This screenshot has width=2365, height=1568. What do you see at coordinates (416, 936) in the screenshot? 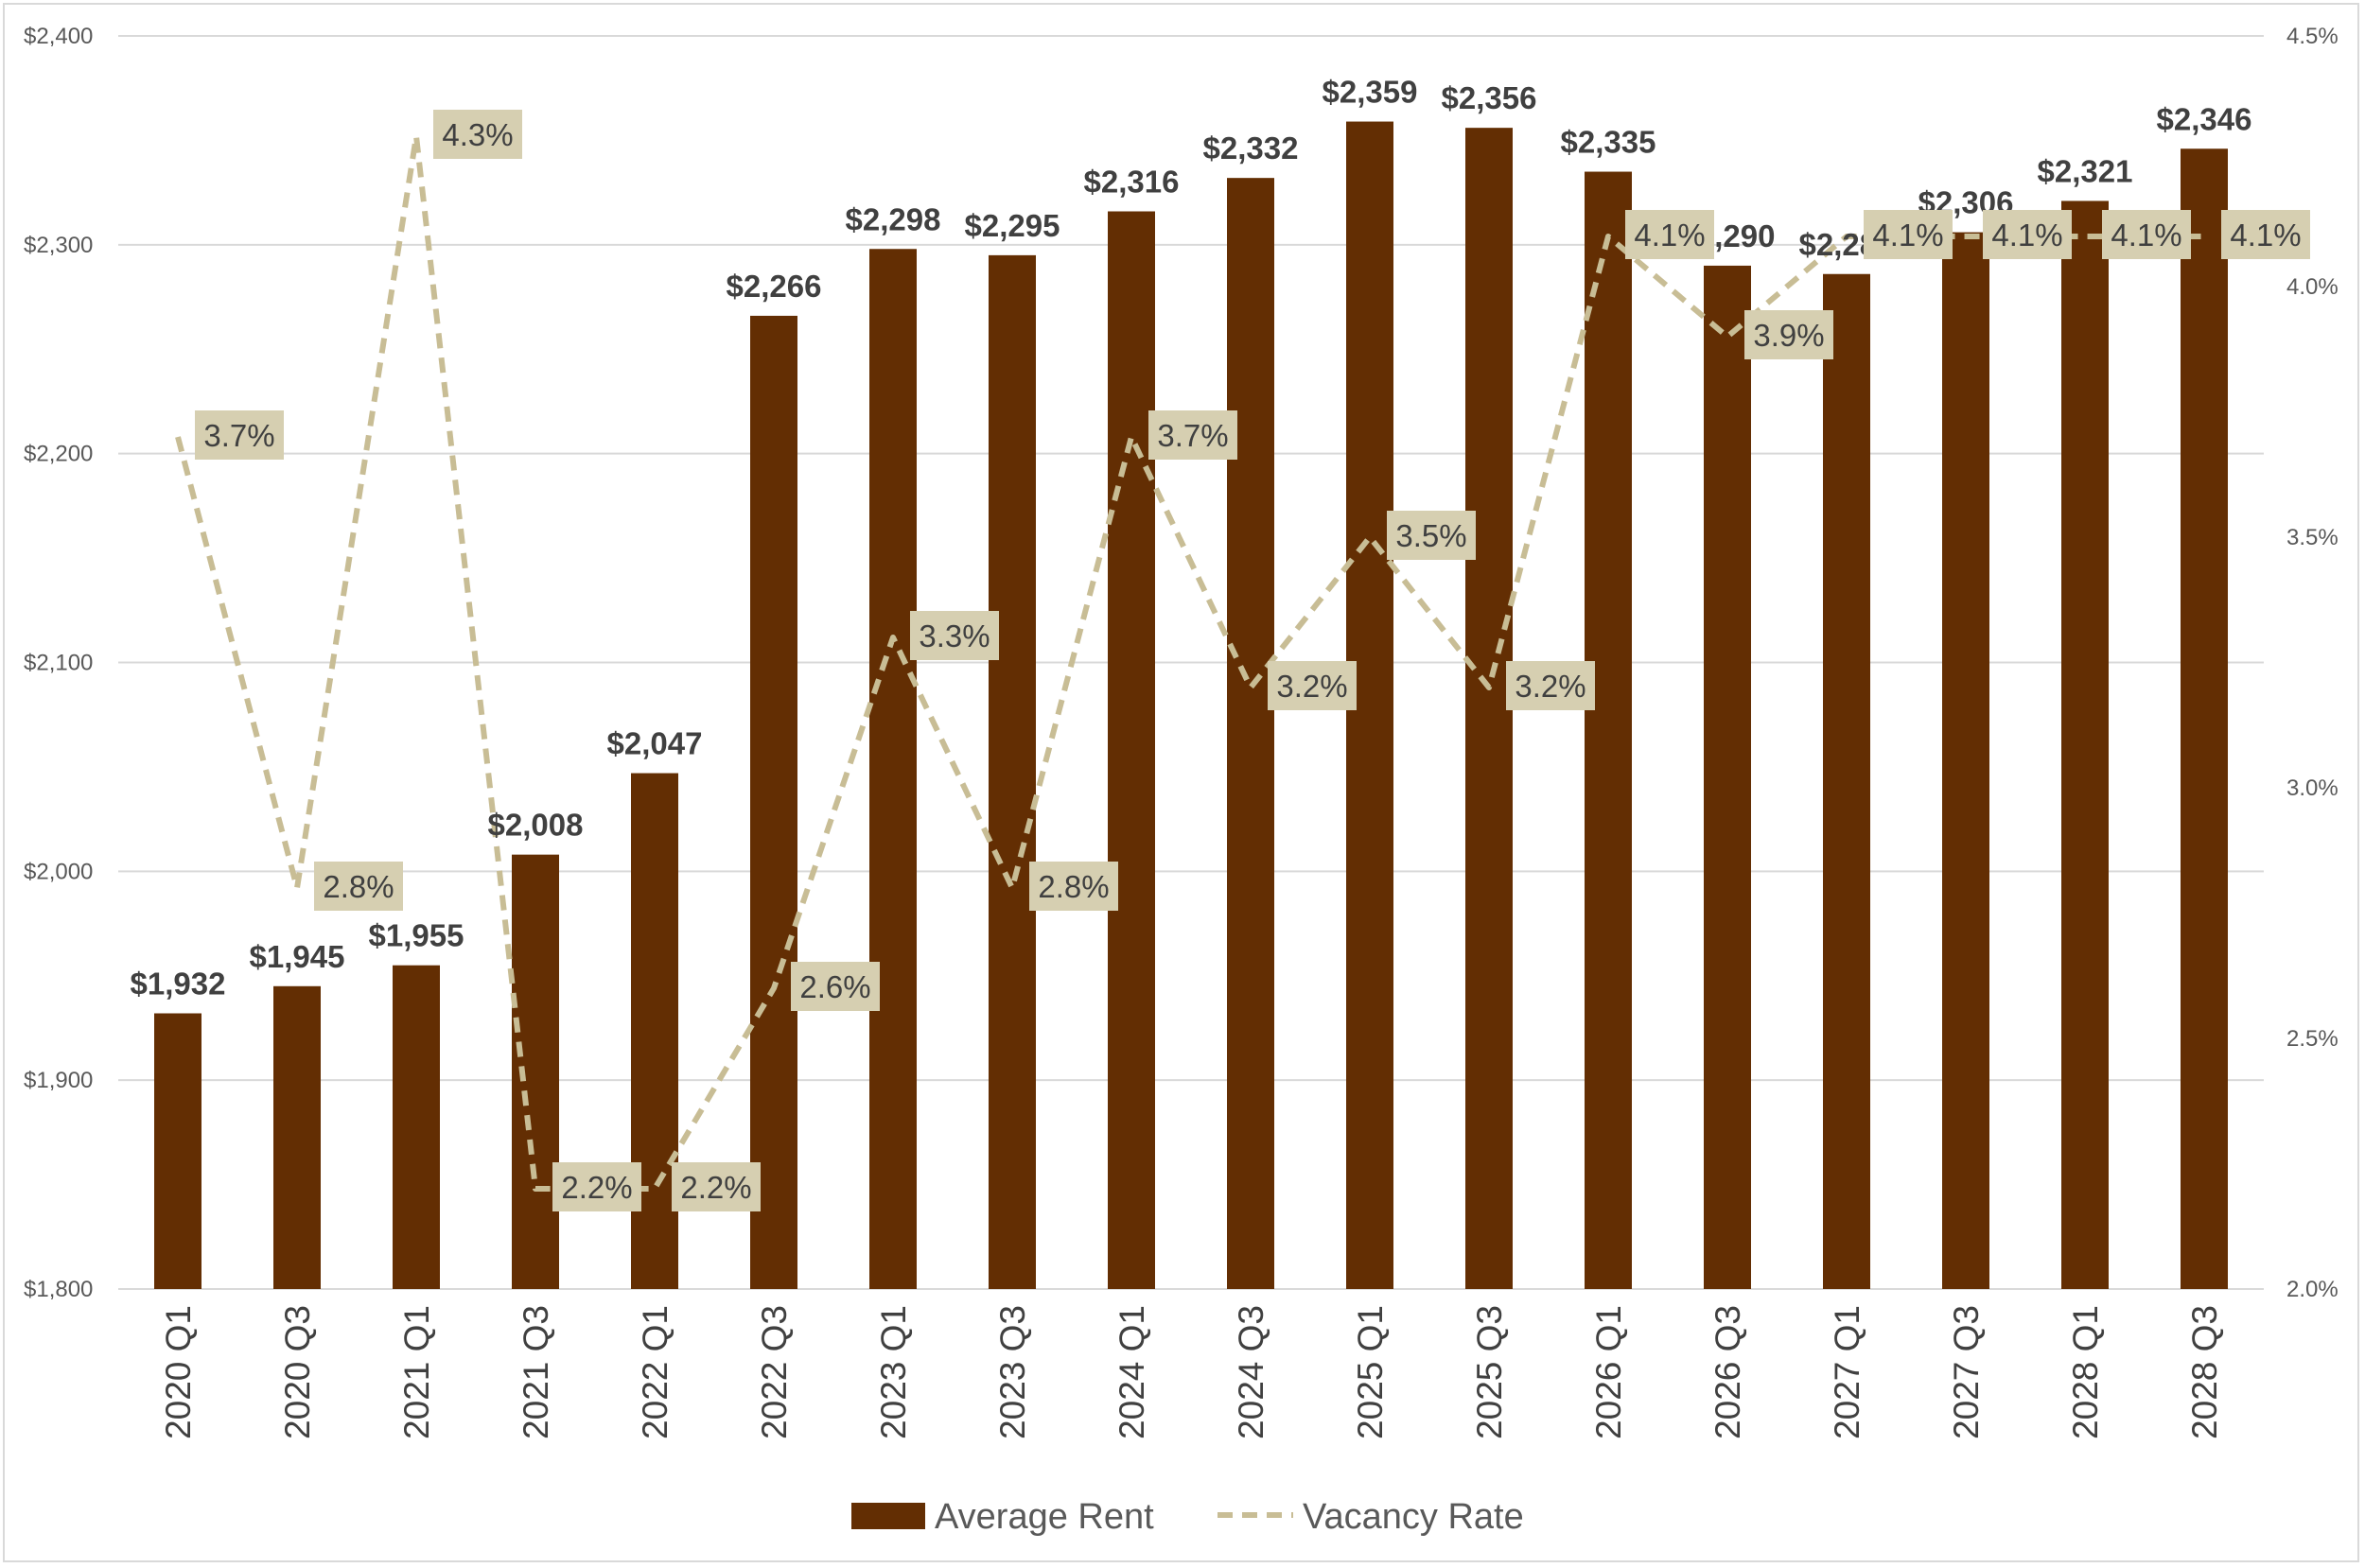
I see `bar-data-label: $1,955` at bounding box center [416, 936].